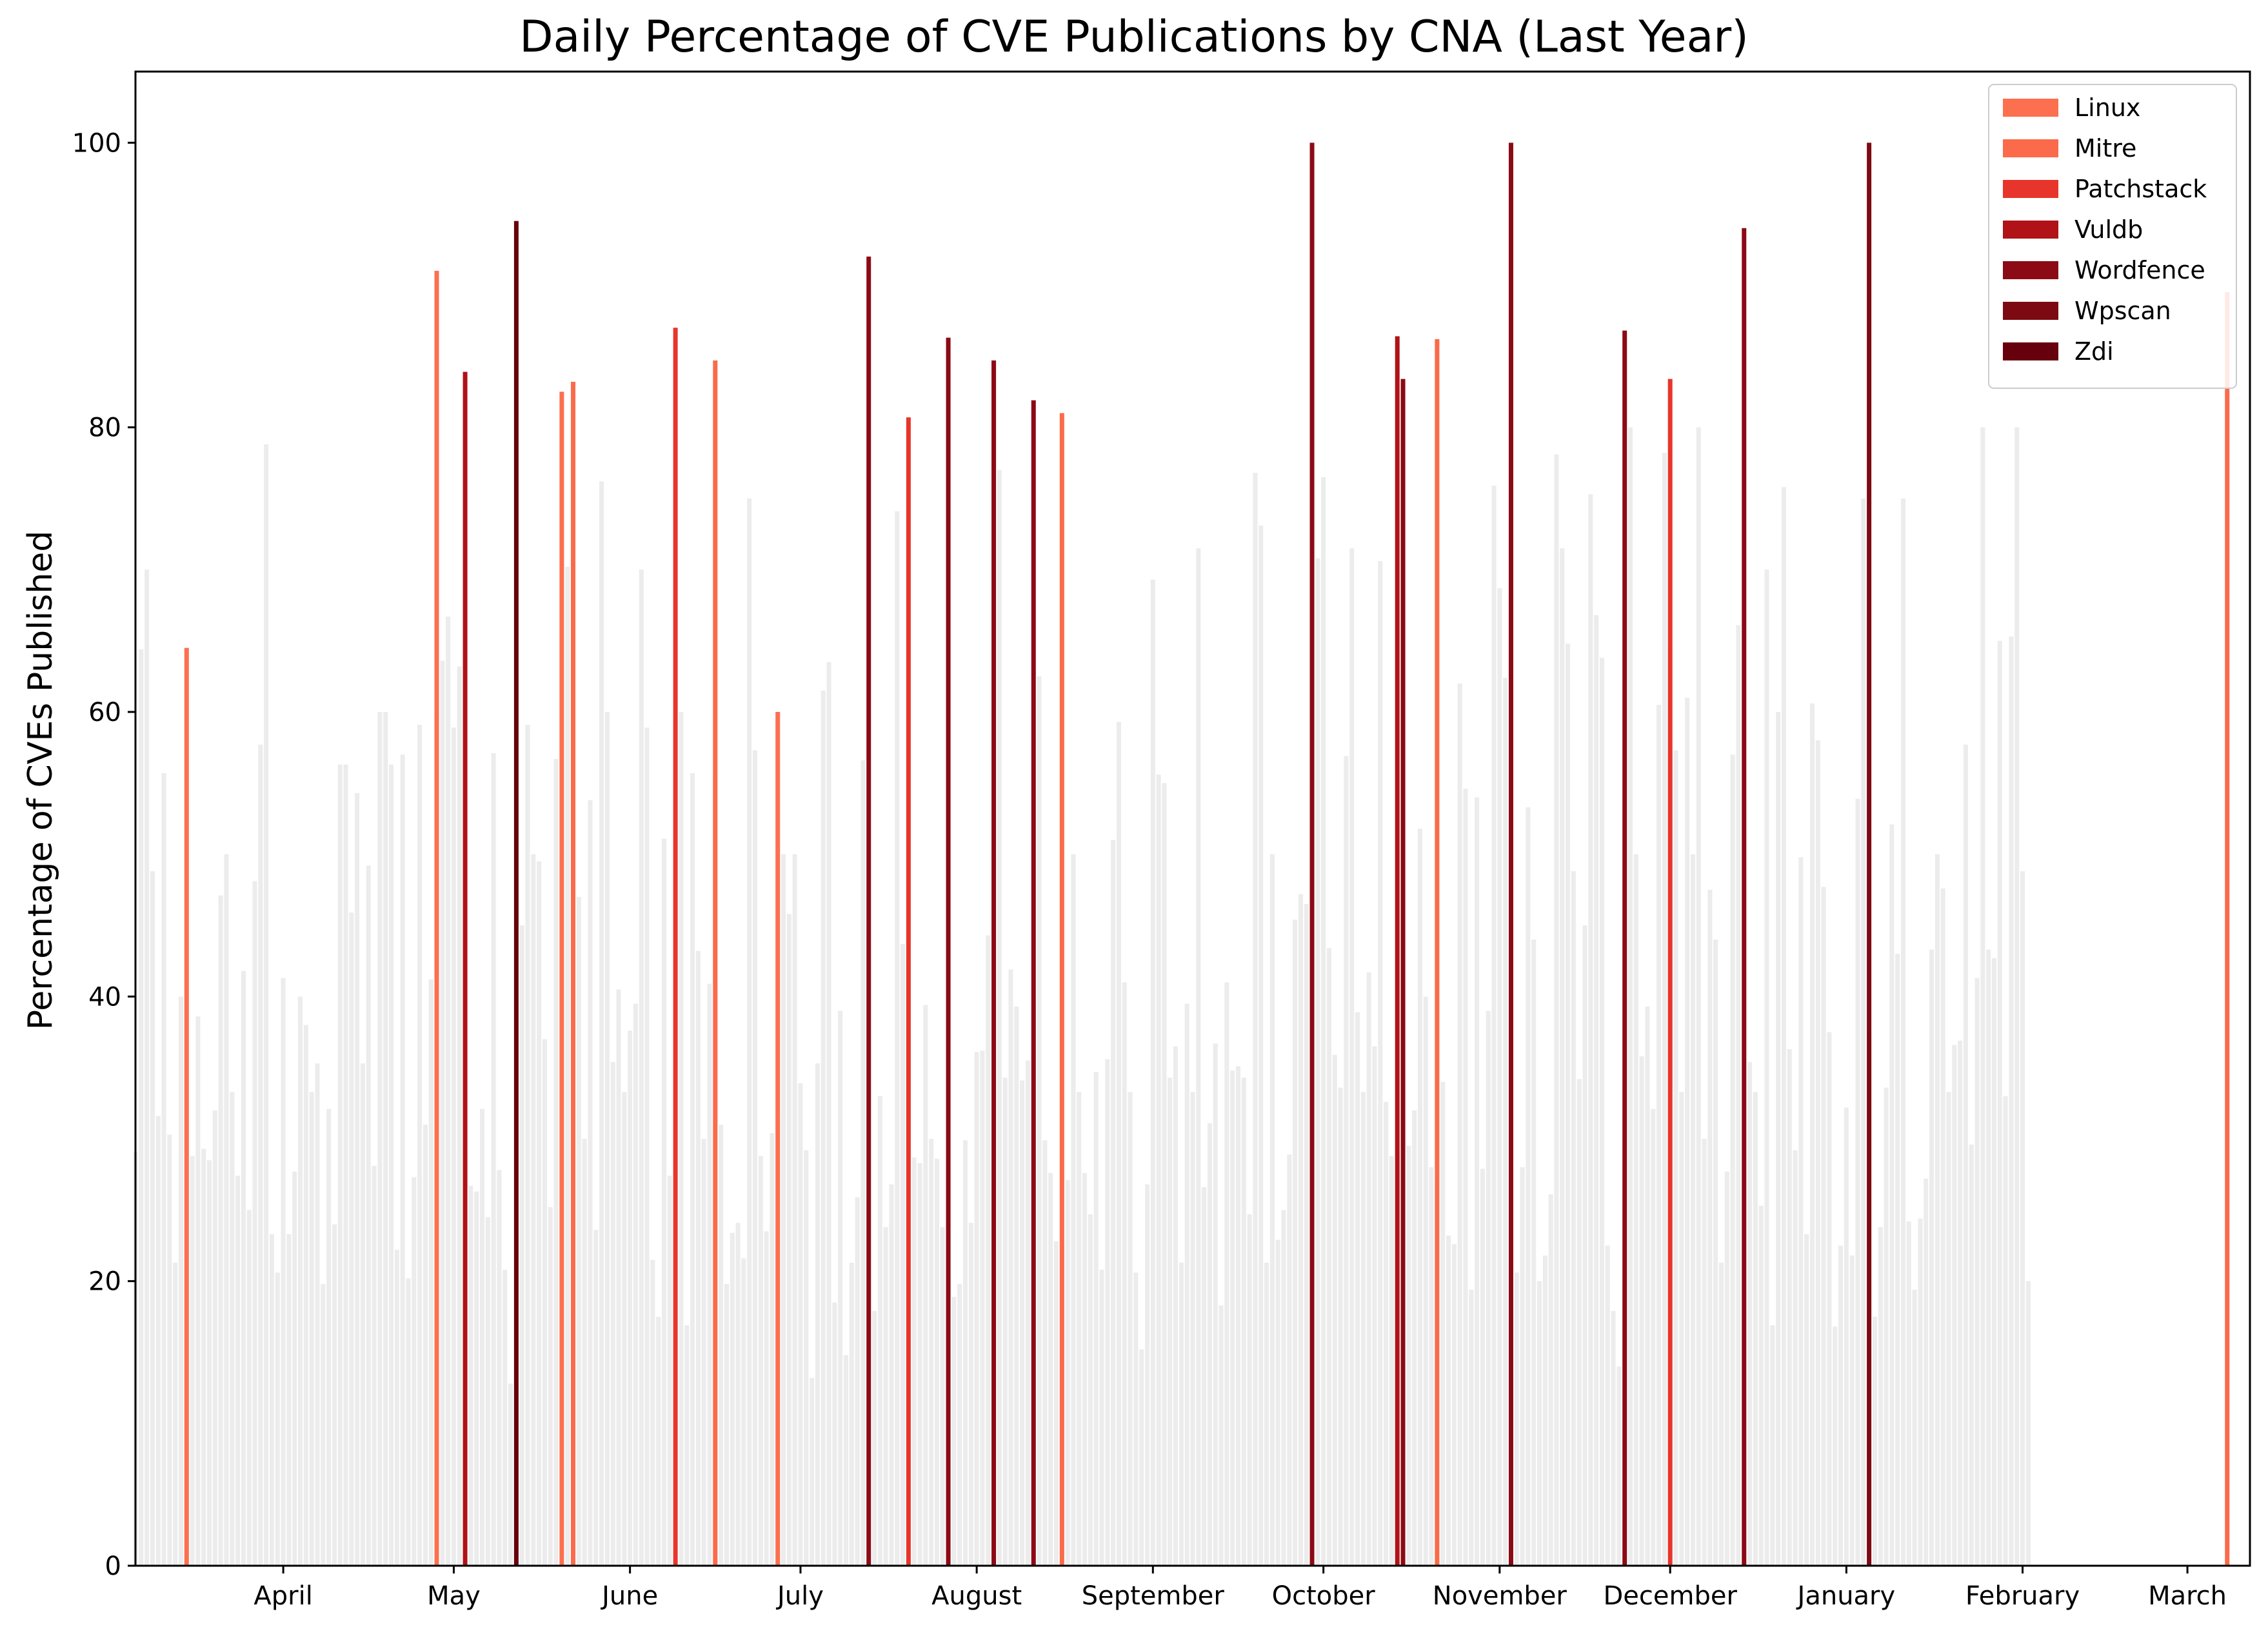 The width and height of the screenshot is (2268, 1627). Describe the element at coordinates (104, 428) in the screenshot. I see `y-tick-label: 80` at that location.